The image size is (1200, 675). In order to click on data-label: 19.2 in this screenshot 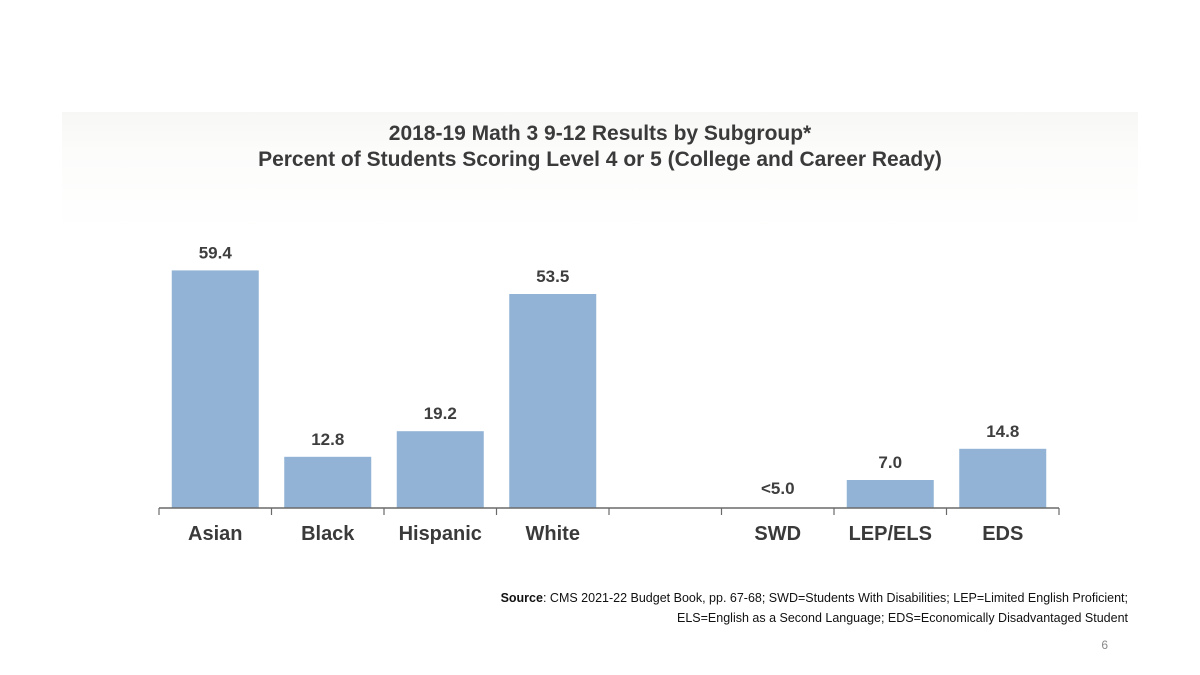, I will do `click(440, 413)`.